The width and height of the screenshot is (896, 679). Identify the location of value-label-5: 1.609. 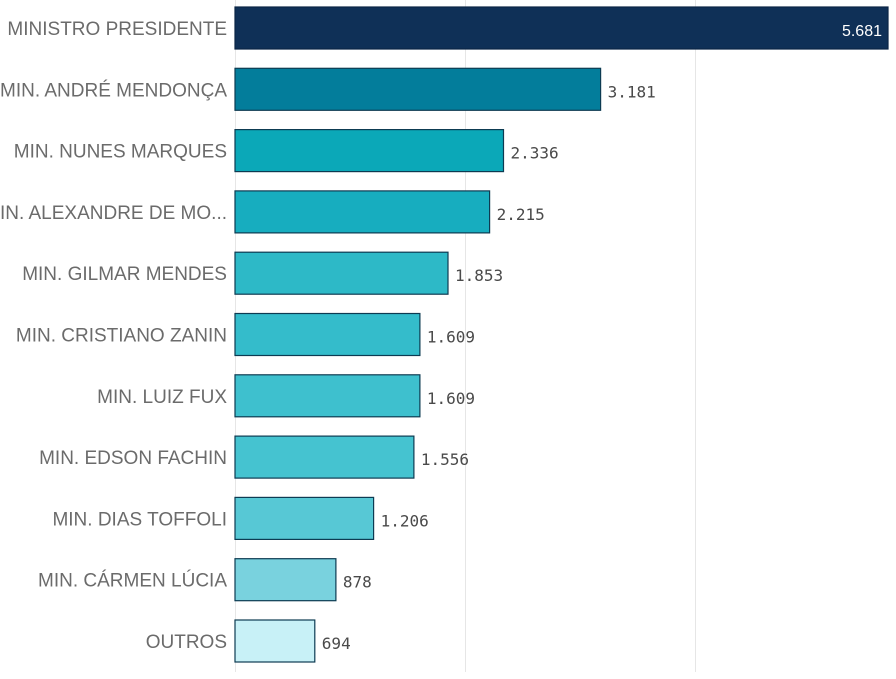
(451, 337).